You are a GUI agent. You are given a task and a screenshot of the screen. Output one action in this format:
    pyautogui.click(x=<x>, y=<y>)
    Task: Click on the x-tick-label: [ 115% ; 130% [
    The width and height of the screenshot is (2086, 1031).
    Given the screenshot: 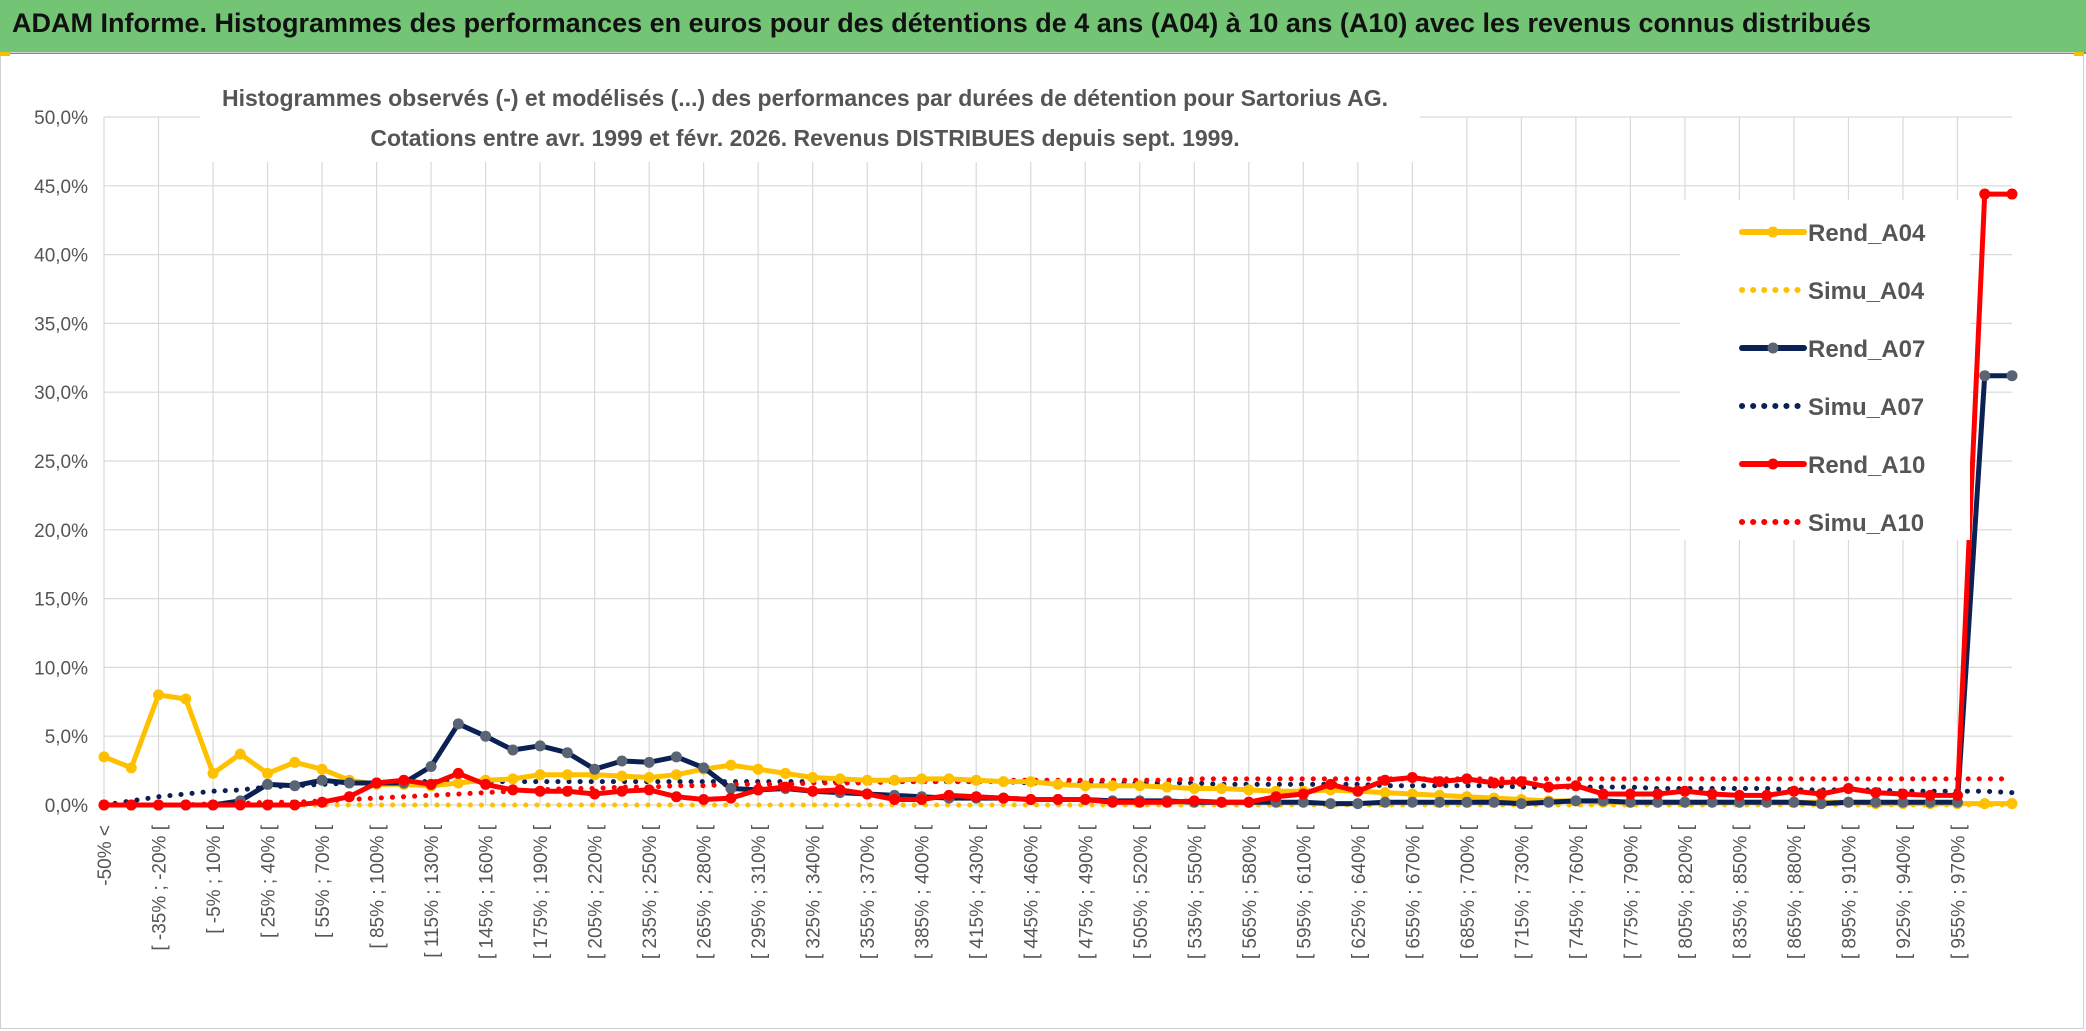 What is the action you would take?
    pyautogui.click(x=432, y=890)
    